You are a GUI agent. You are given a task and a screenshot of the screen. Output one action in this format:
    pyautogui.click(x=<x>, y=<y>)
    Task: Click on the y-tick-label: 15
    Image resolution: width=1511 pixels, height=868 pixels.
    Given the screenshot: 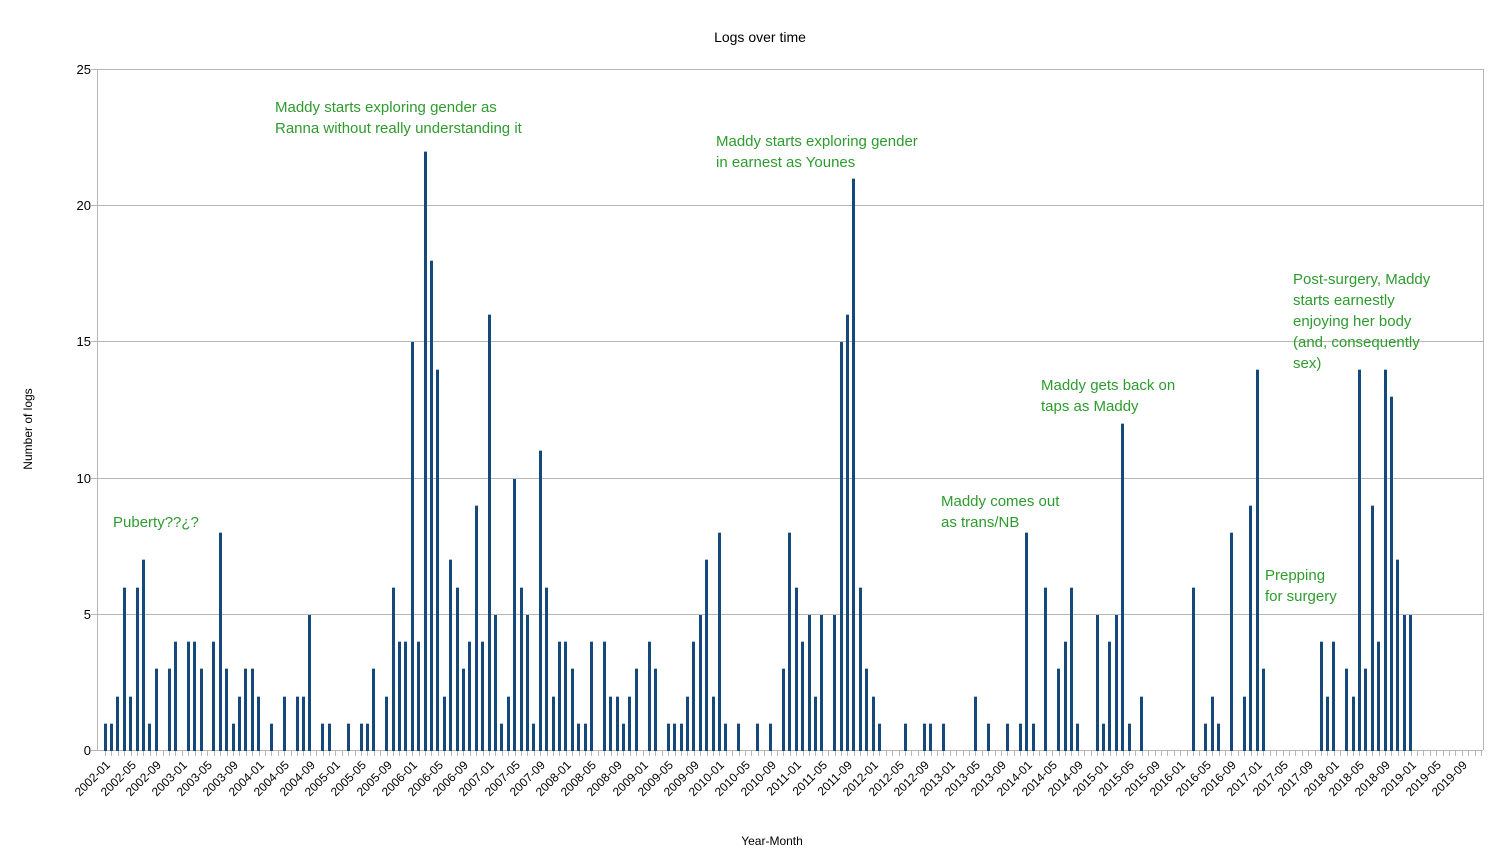 What is the action you would take?
    pyautogui.click(x=83, y=342)
    